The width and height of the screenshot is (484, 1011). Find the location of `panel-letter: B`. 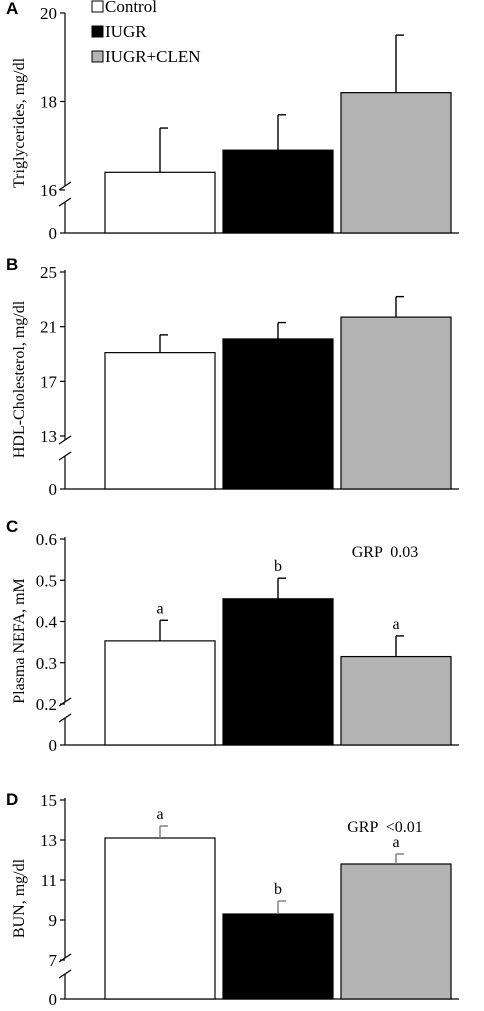

panel-letter: B is located at coordinates (12, 264).